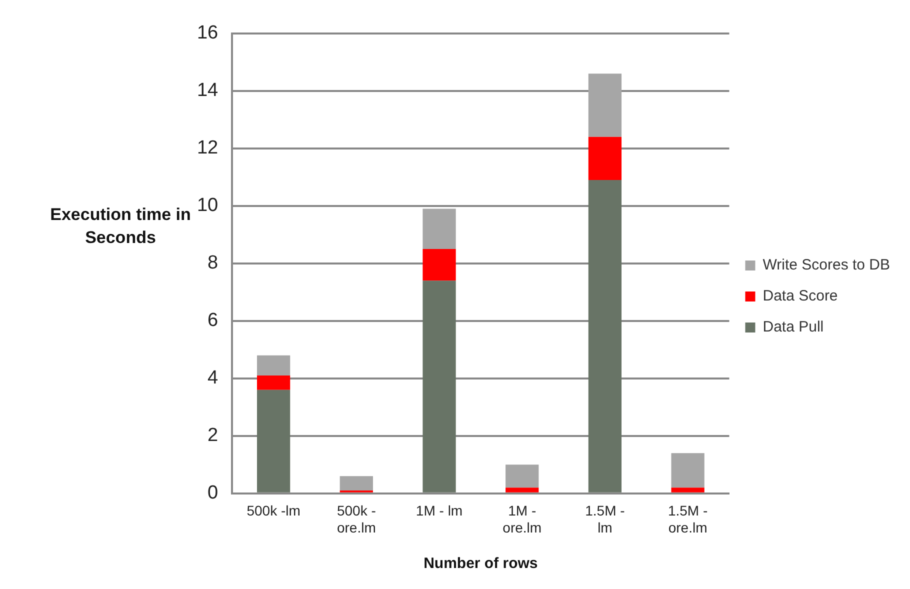 This screenshot has height=589, width=910. What do you see at coordinates (605, 519) in the screenshot?
I see `x-tick-label: 1.5M - lm` at bounding box center [605, 519].